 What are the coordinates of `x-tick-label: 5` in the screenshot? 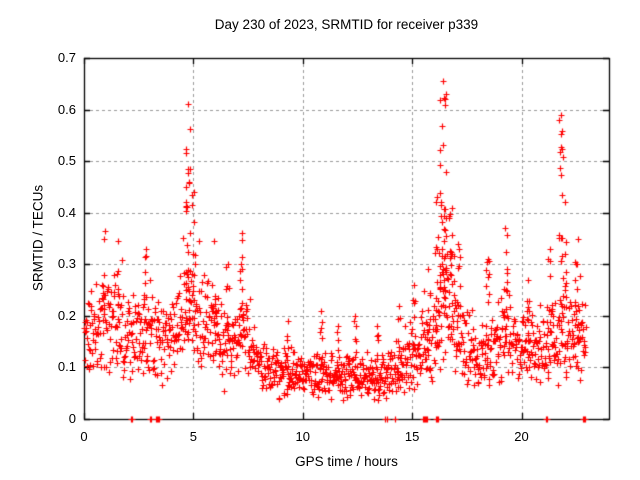 It's located at (193, 436).